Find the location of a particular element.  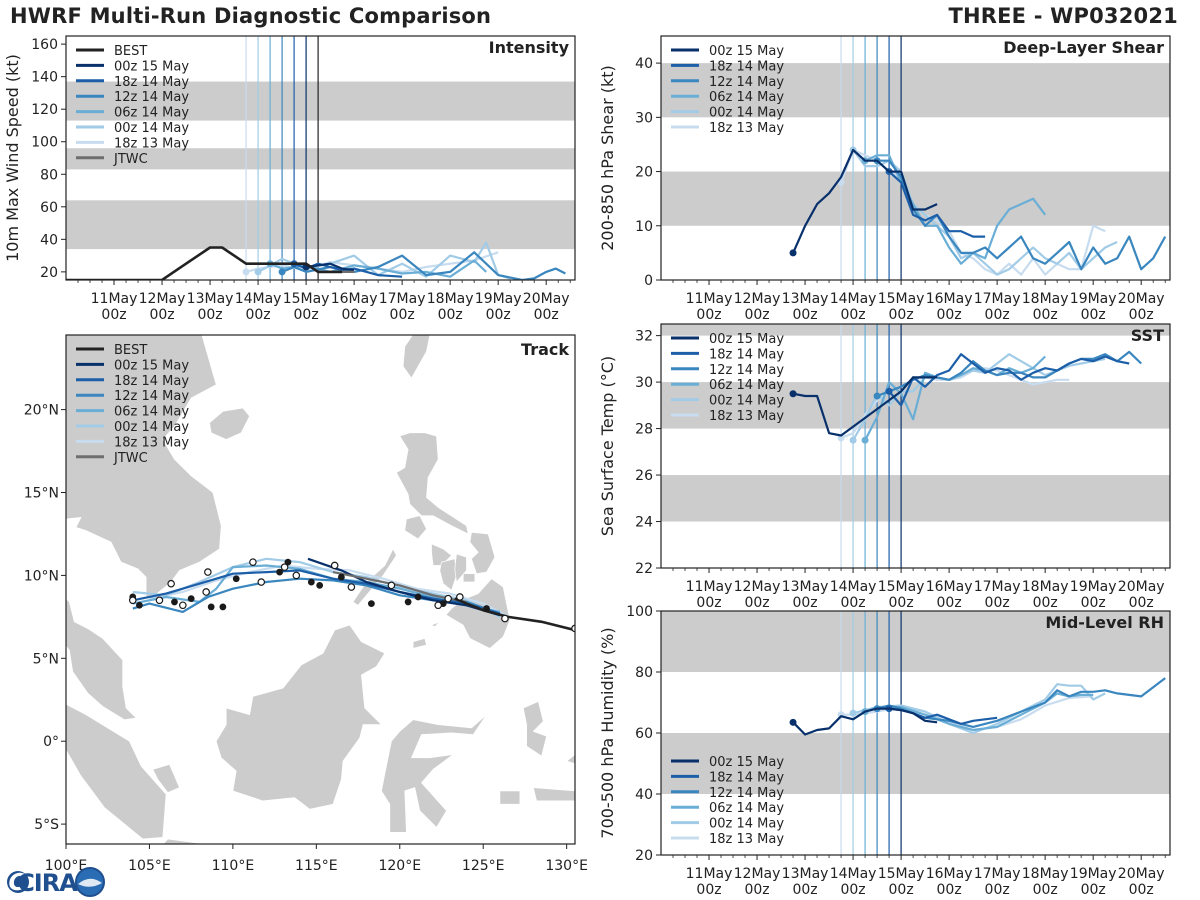

shear-series-00z-14-may is located at coordinates (985, 212).